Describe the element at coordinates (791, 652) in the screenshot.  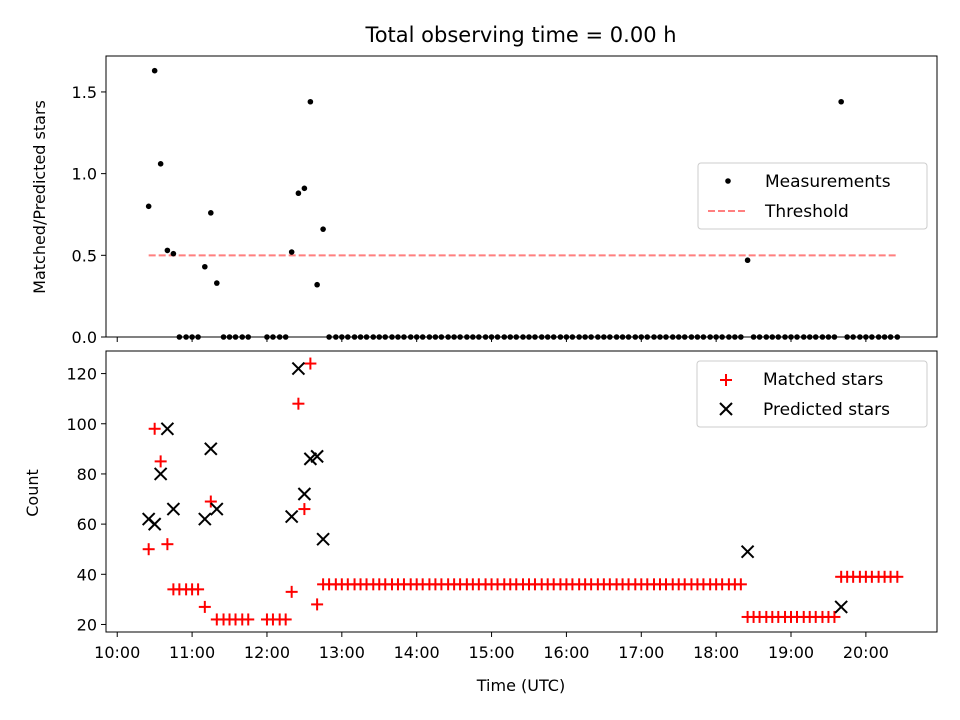
I see `x-tick-label: 19:00` at that location.